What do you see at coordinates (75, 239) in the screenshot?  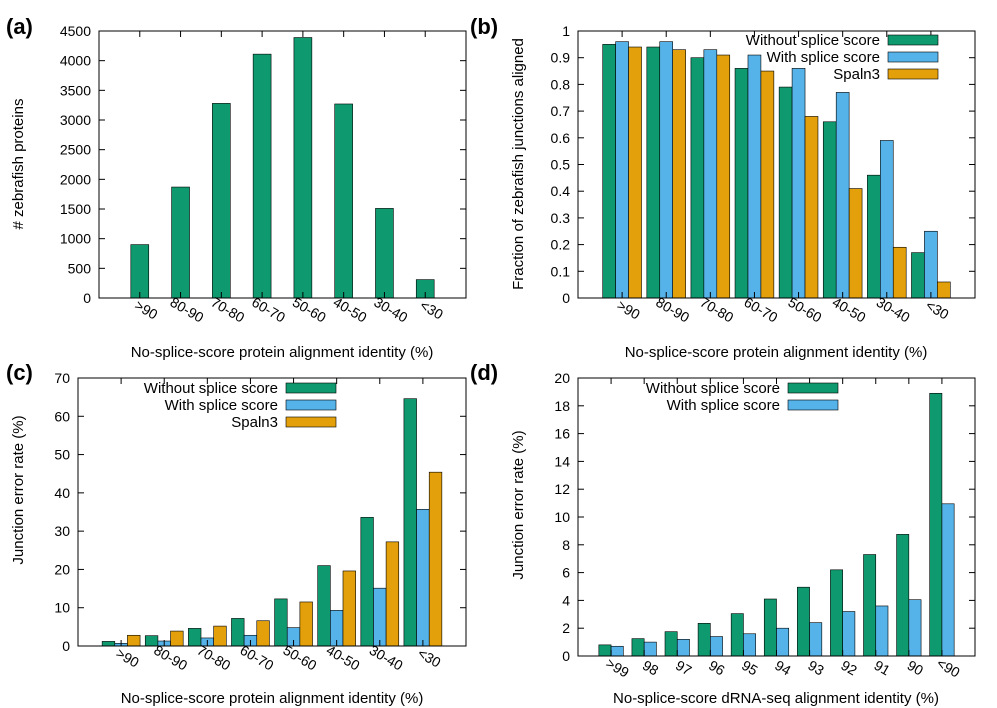 I see `y-tick-label: 1000` at bounding box center [75, 239].